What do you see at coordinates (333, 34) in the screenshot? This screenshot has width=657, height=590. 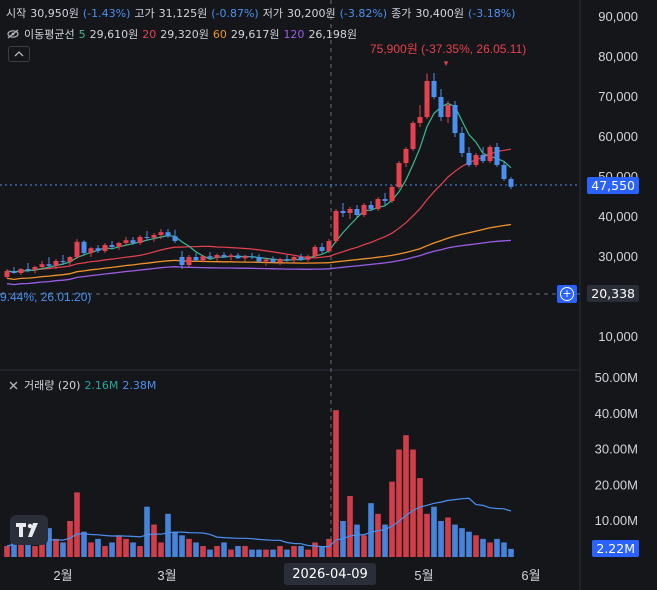 I see `ma-value-120: 26,198원` at bounding box center [333, 34].